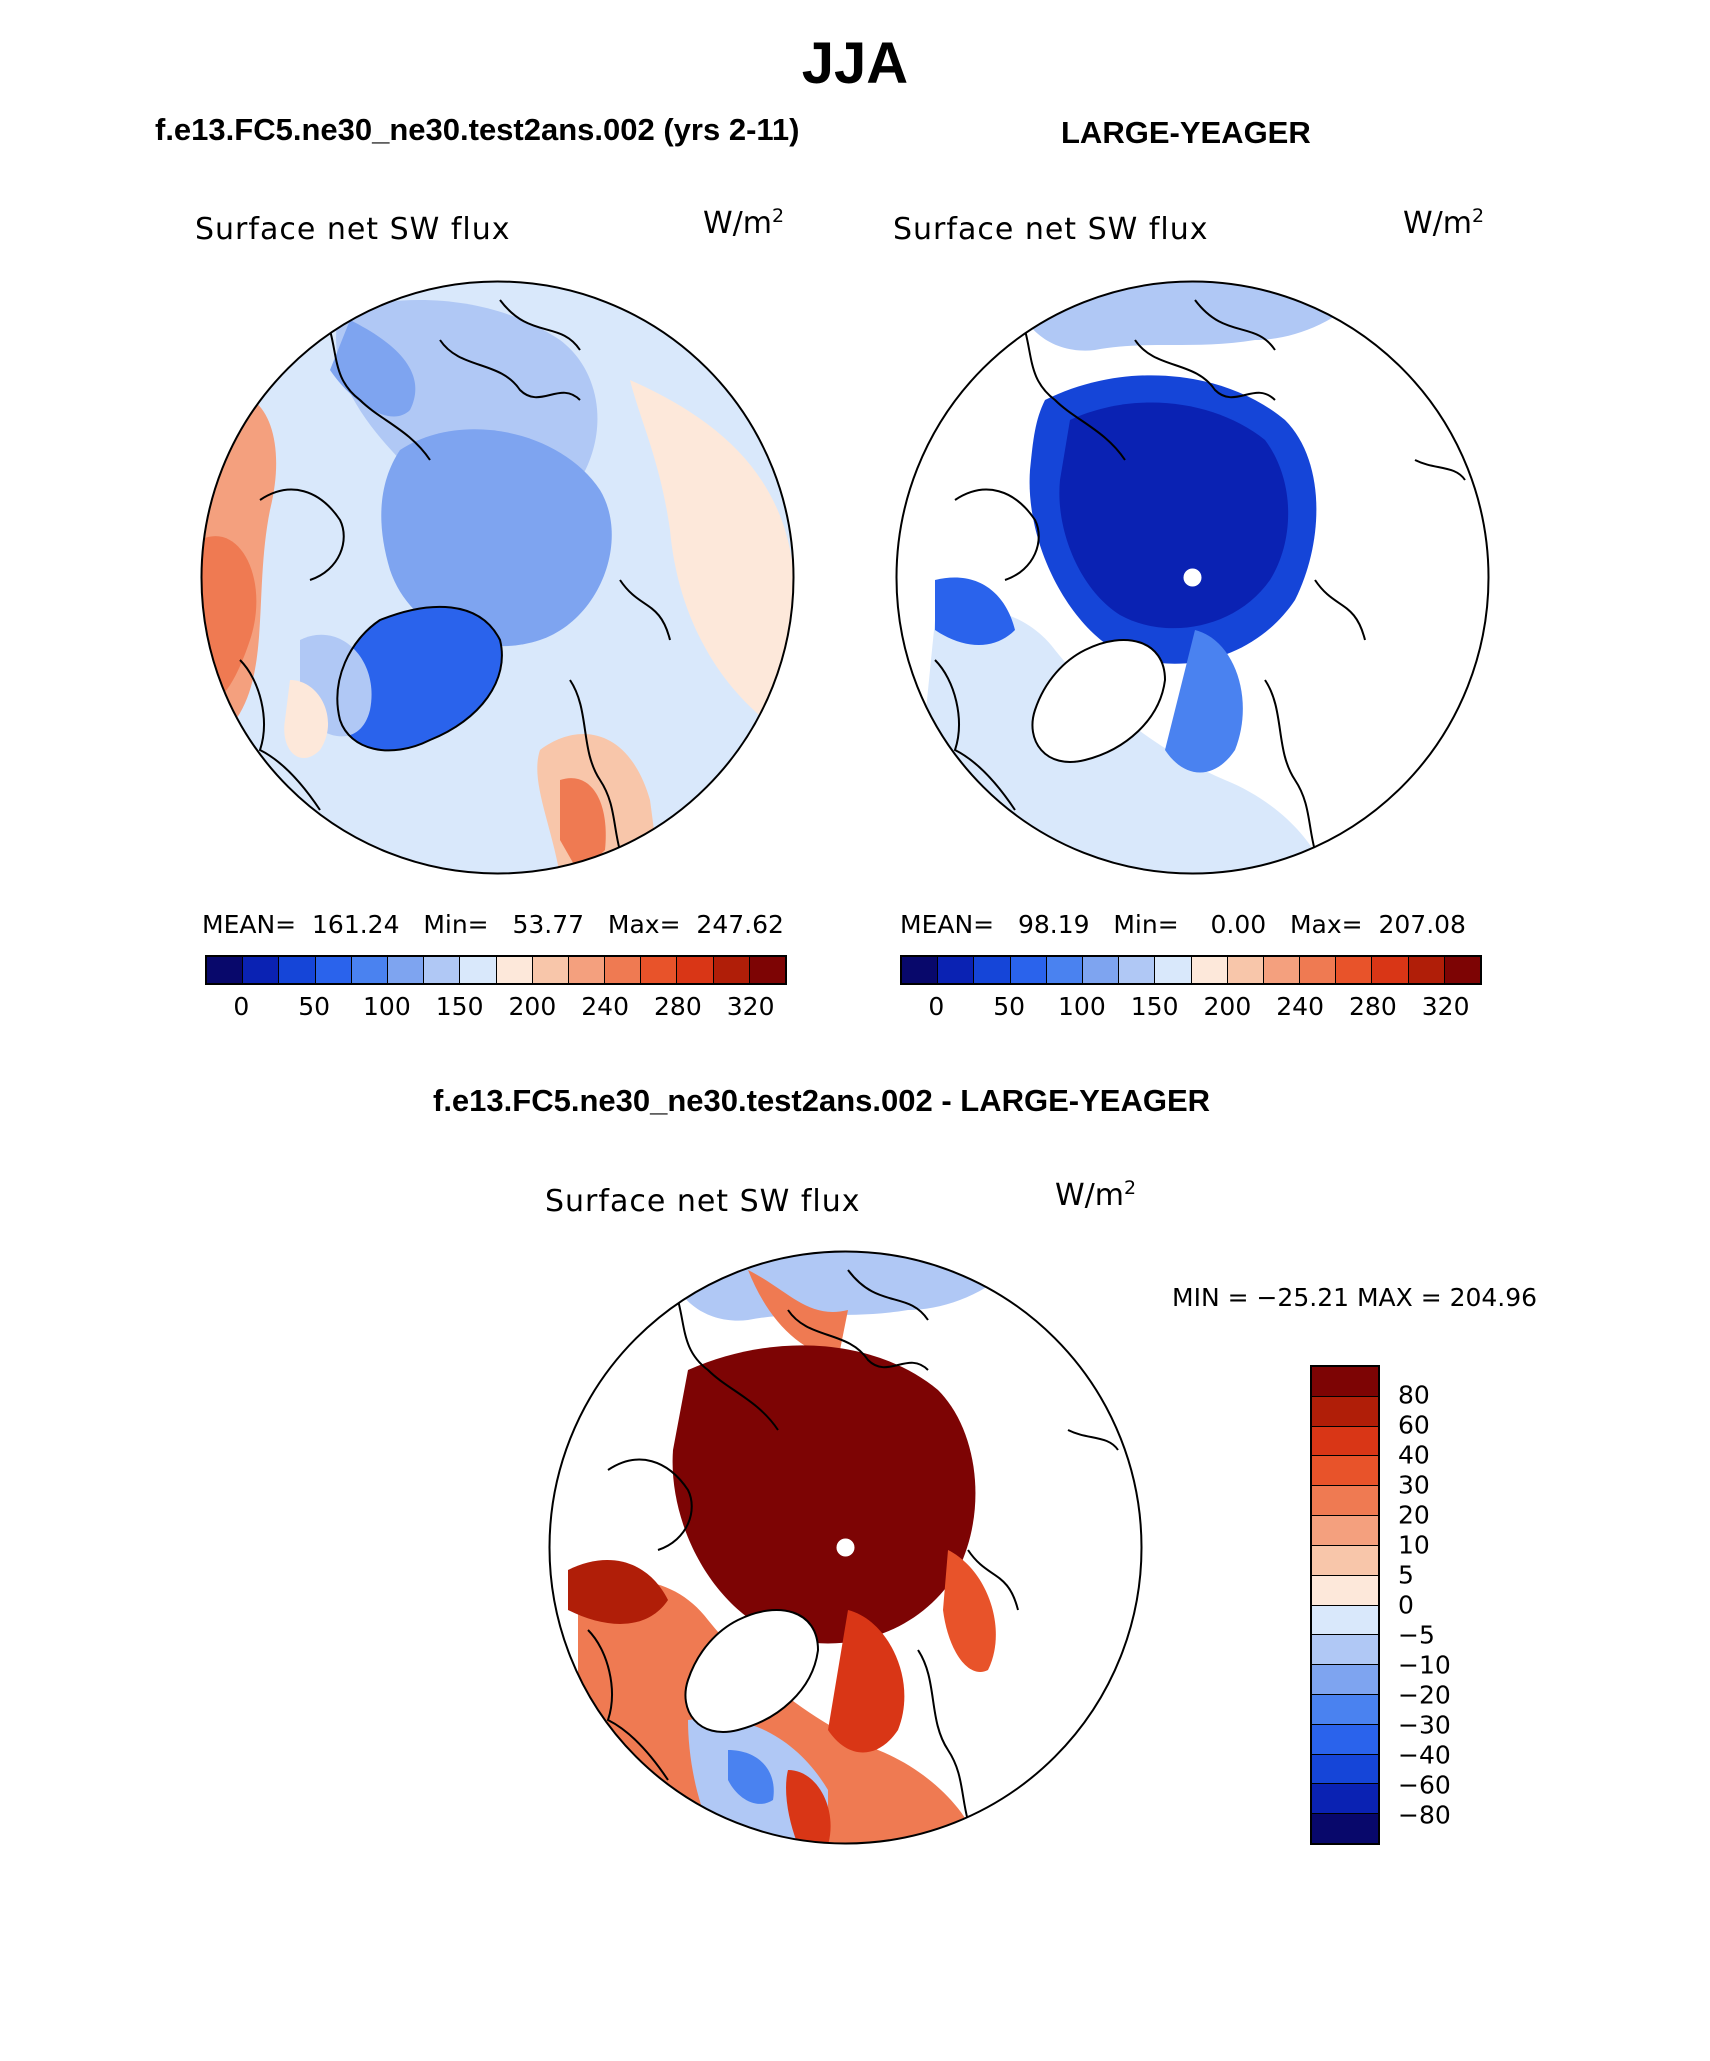 This screenshot has width=1710, height=2061. Describe the element at coordinates (353, 229) in the screenshot. I see `left-variable-label: Surface net SW flux` at that location.